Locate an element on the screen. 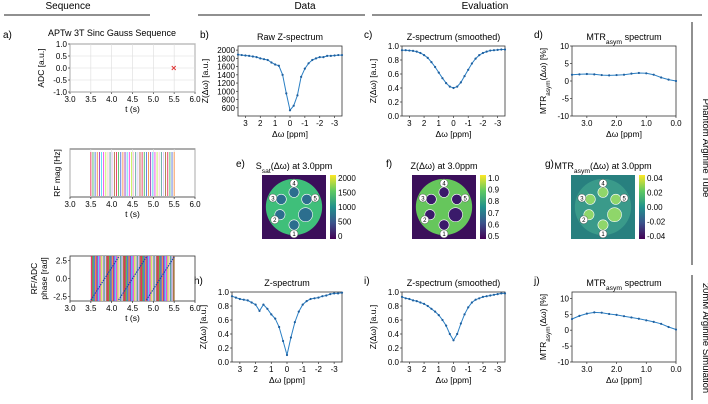 This screenshot has height=404, width=708. xtick-label-a3: 5.0 is located at coordinates (154, 308).